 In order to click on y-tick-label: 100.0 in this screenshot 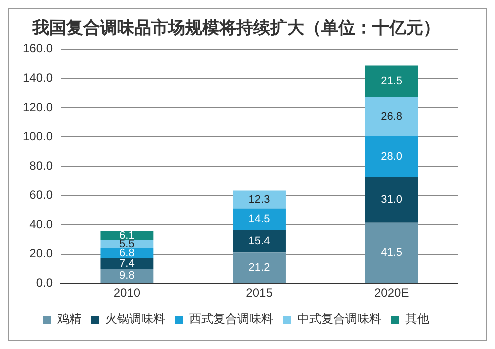, I will do `click(38, 137)`.